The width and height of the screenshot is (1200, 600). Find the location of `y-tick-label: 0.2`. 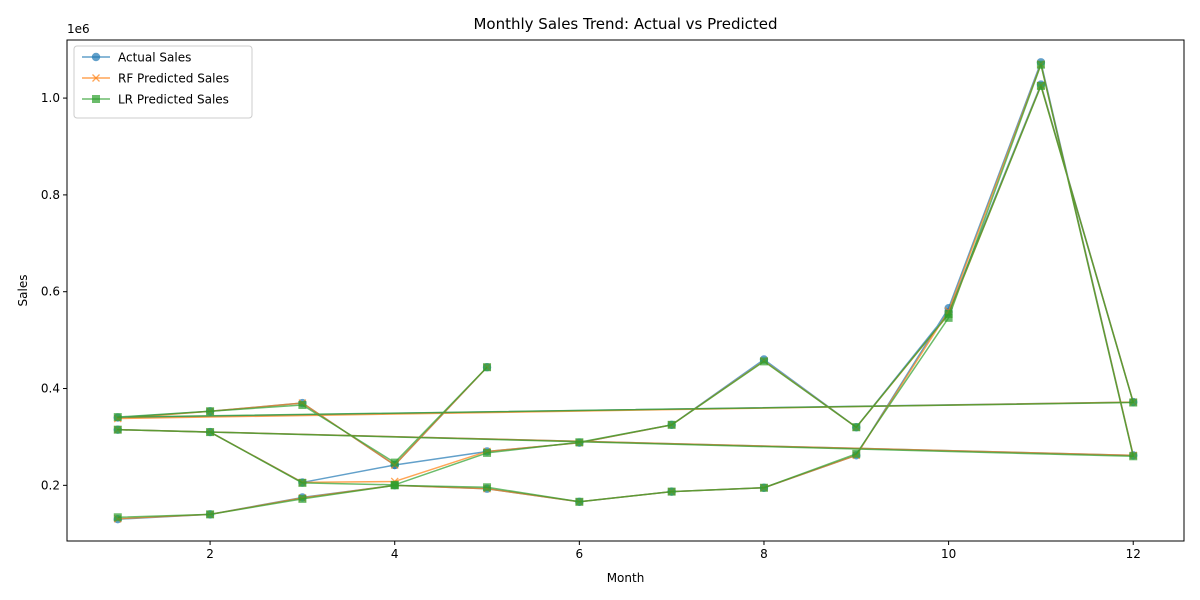

y-tick-label: 0.2 is located at coordinates (50, 485).